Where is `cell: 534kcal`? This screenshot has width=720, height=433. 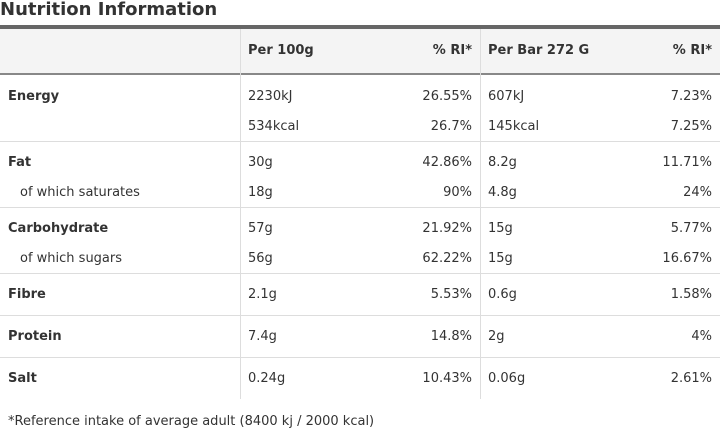 cell: 534kcal is located at coordinates (274, 126).